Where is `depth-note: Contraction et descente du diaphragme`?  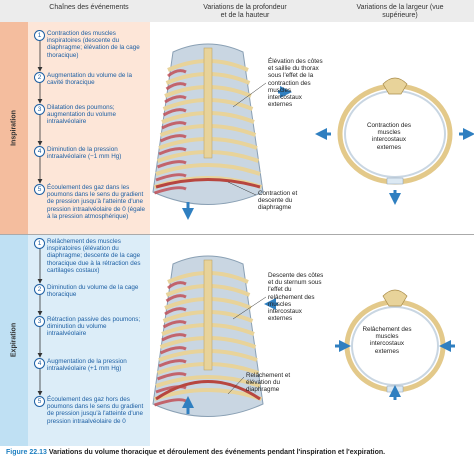
depth-note: Contraction et descente du diaphragme is located at coordinates (278, 201).